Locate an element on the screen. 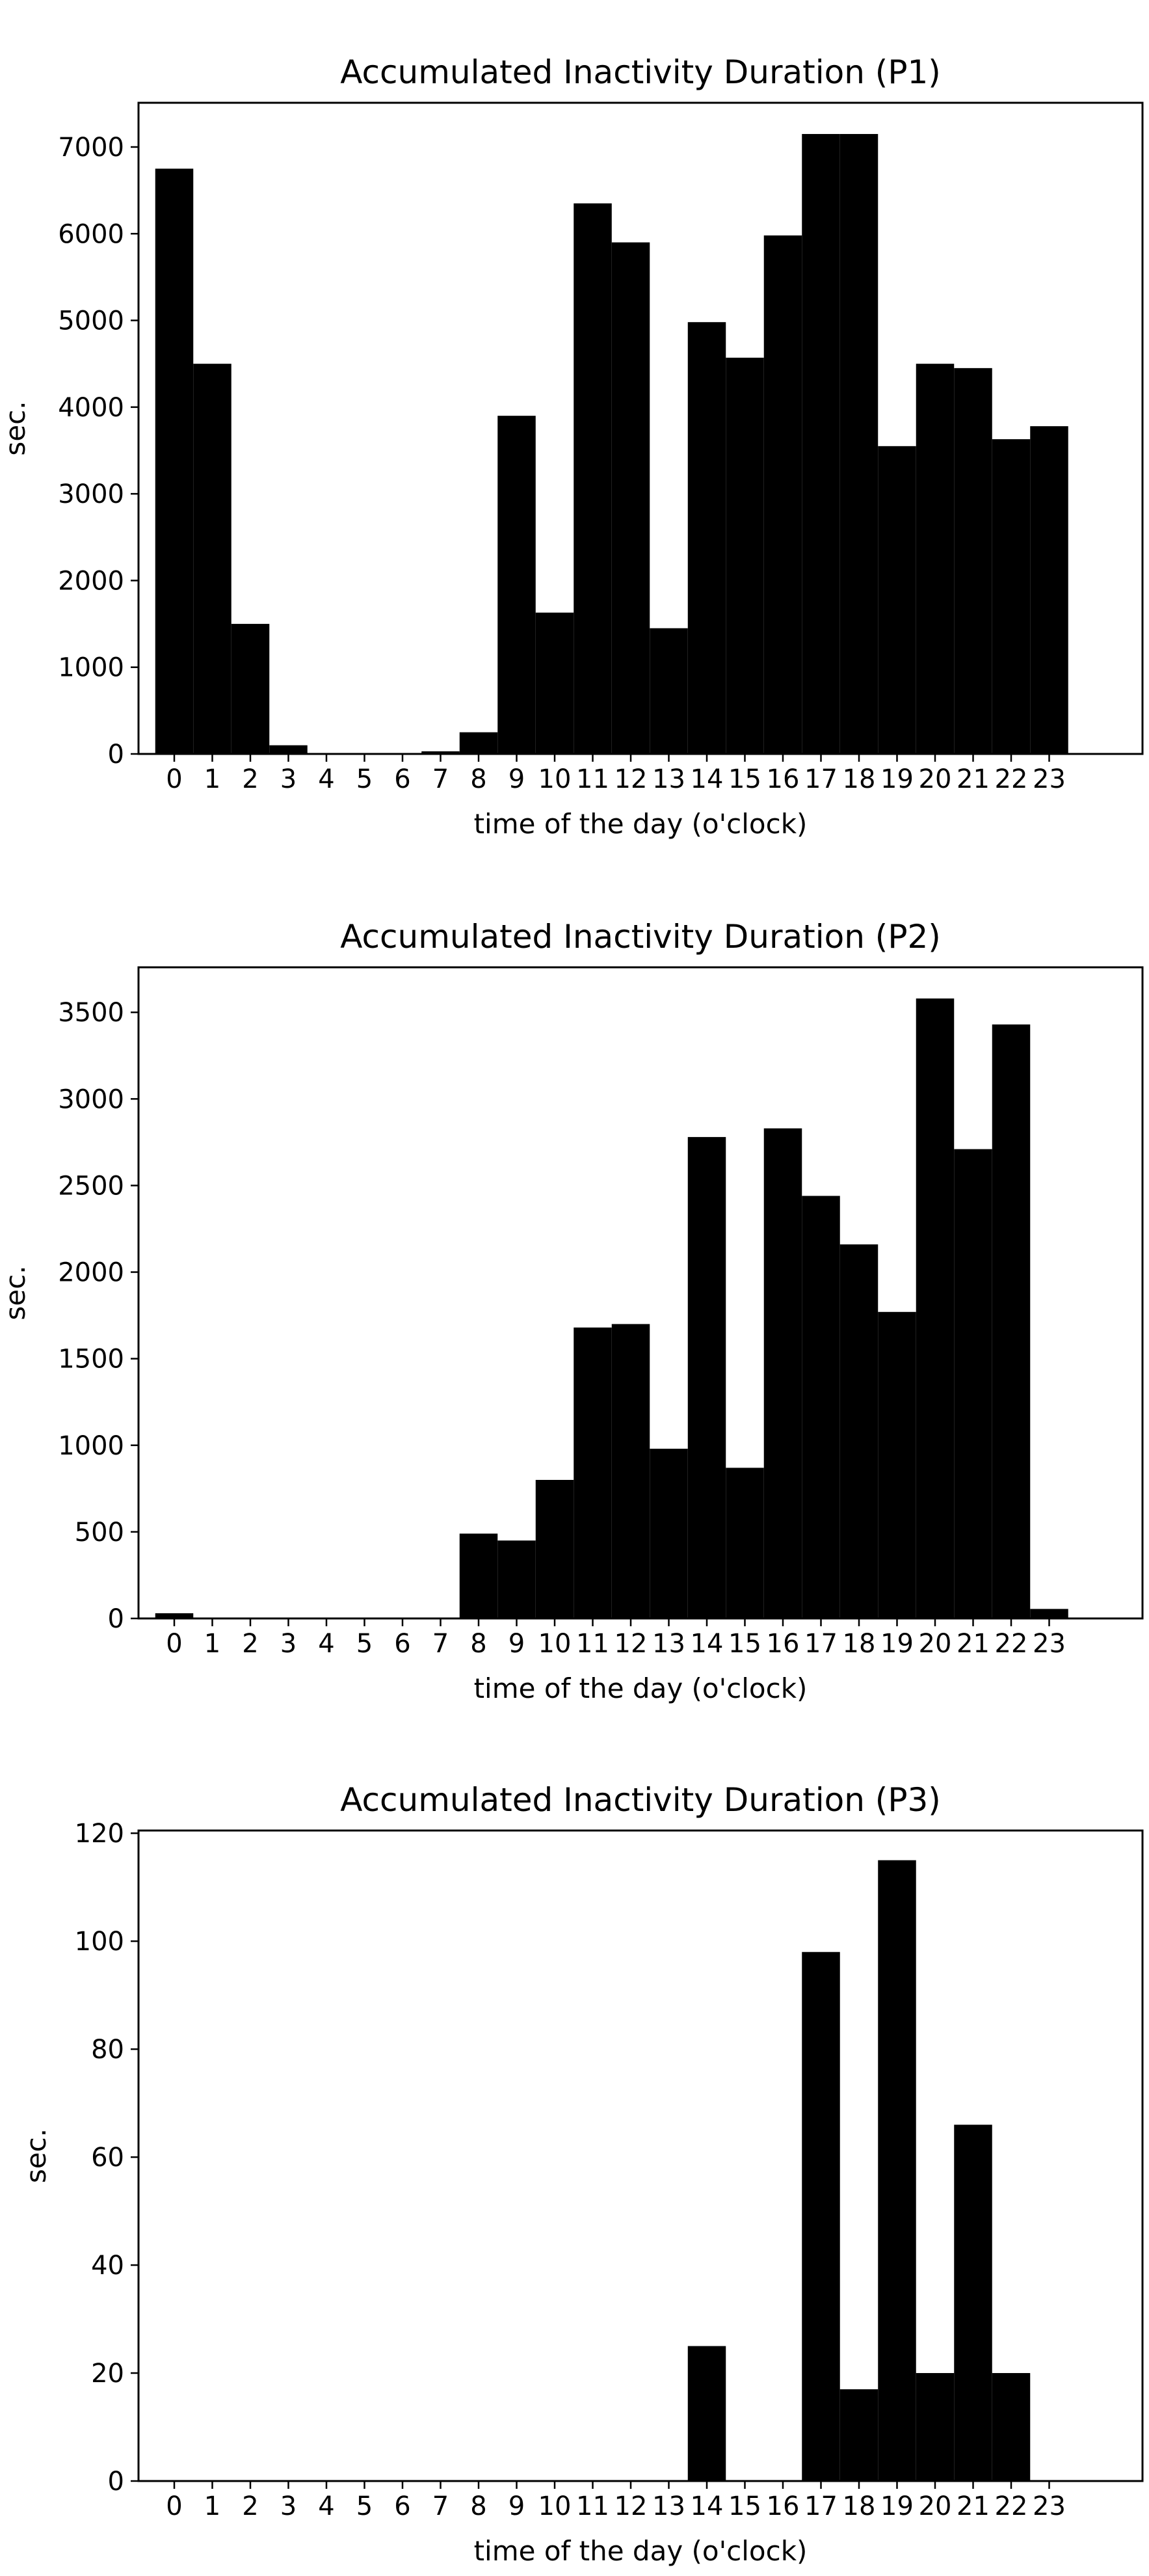 The width and height of the screenshot is (1149, 2576). y-tick-label: 2000 is located at coordinates (91, 1273).